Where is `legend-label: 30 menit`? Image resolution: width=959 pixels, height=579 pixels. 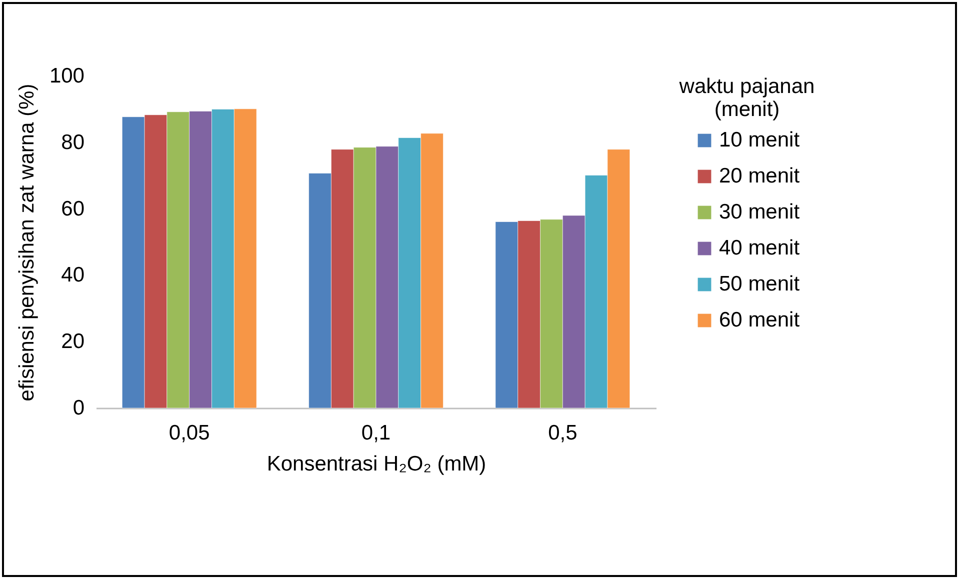
legend-label: 30 menit is located at coordinates (759, 212).